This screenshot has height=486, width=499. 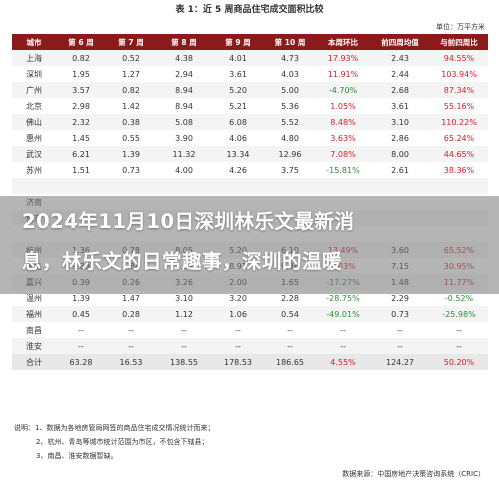 What do you see at coordinates (250, 138) in the screenshot?
I see `table-row: 惠州 1.45 0.55 3.90 4.06 4.80 3.63% 2.86 65.24%` at bounding box center [250, 138].